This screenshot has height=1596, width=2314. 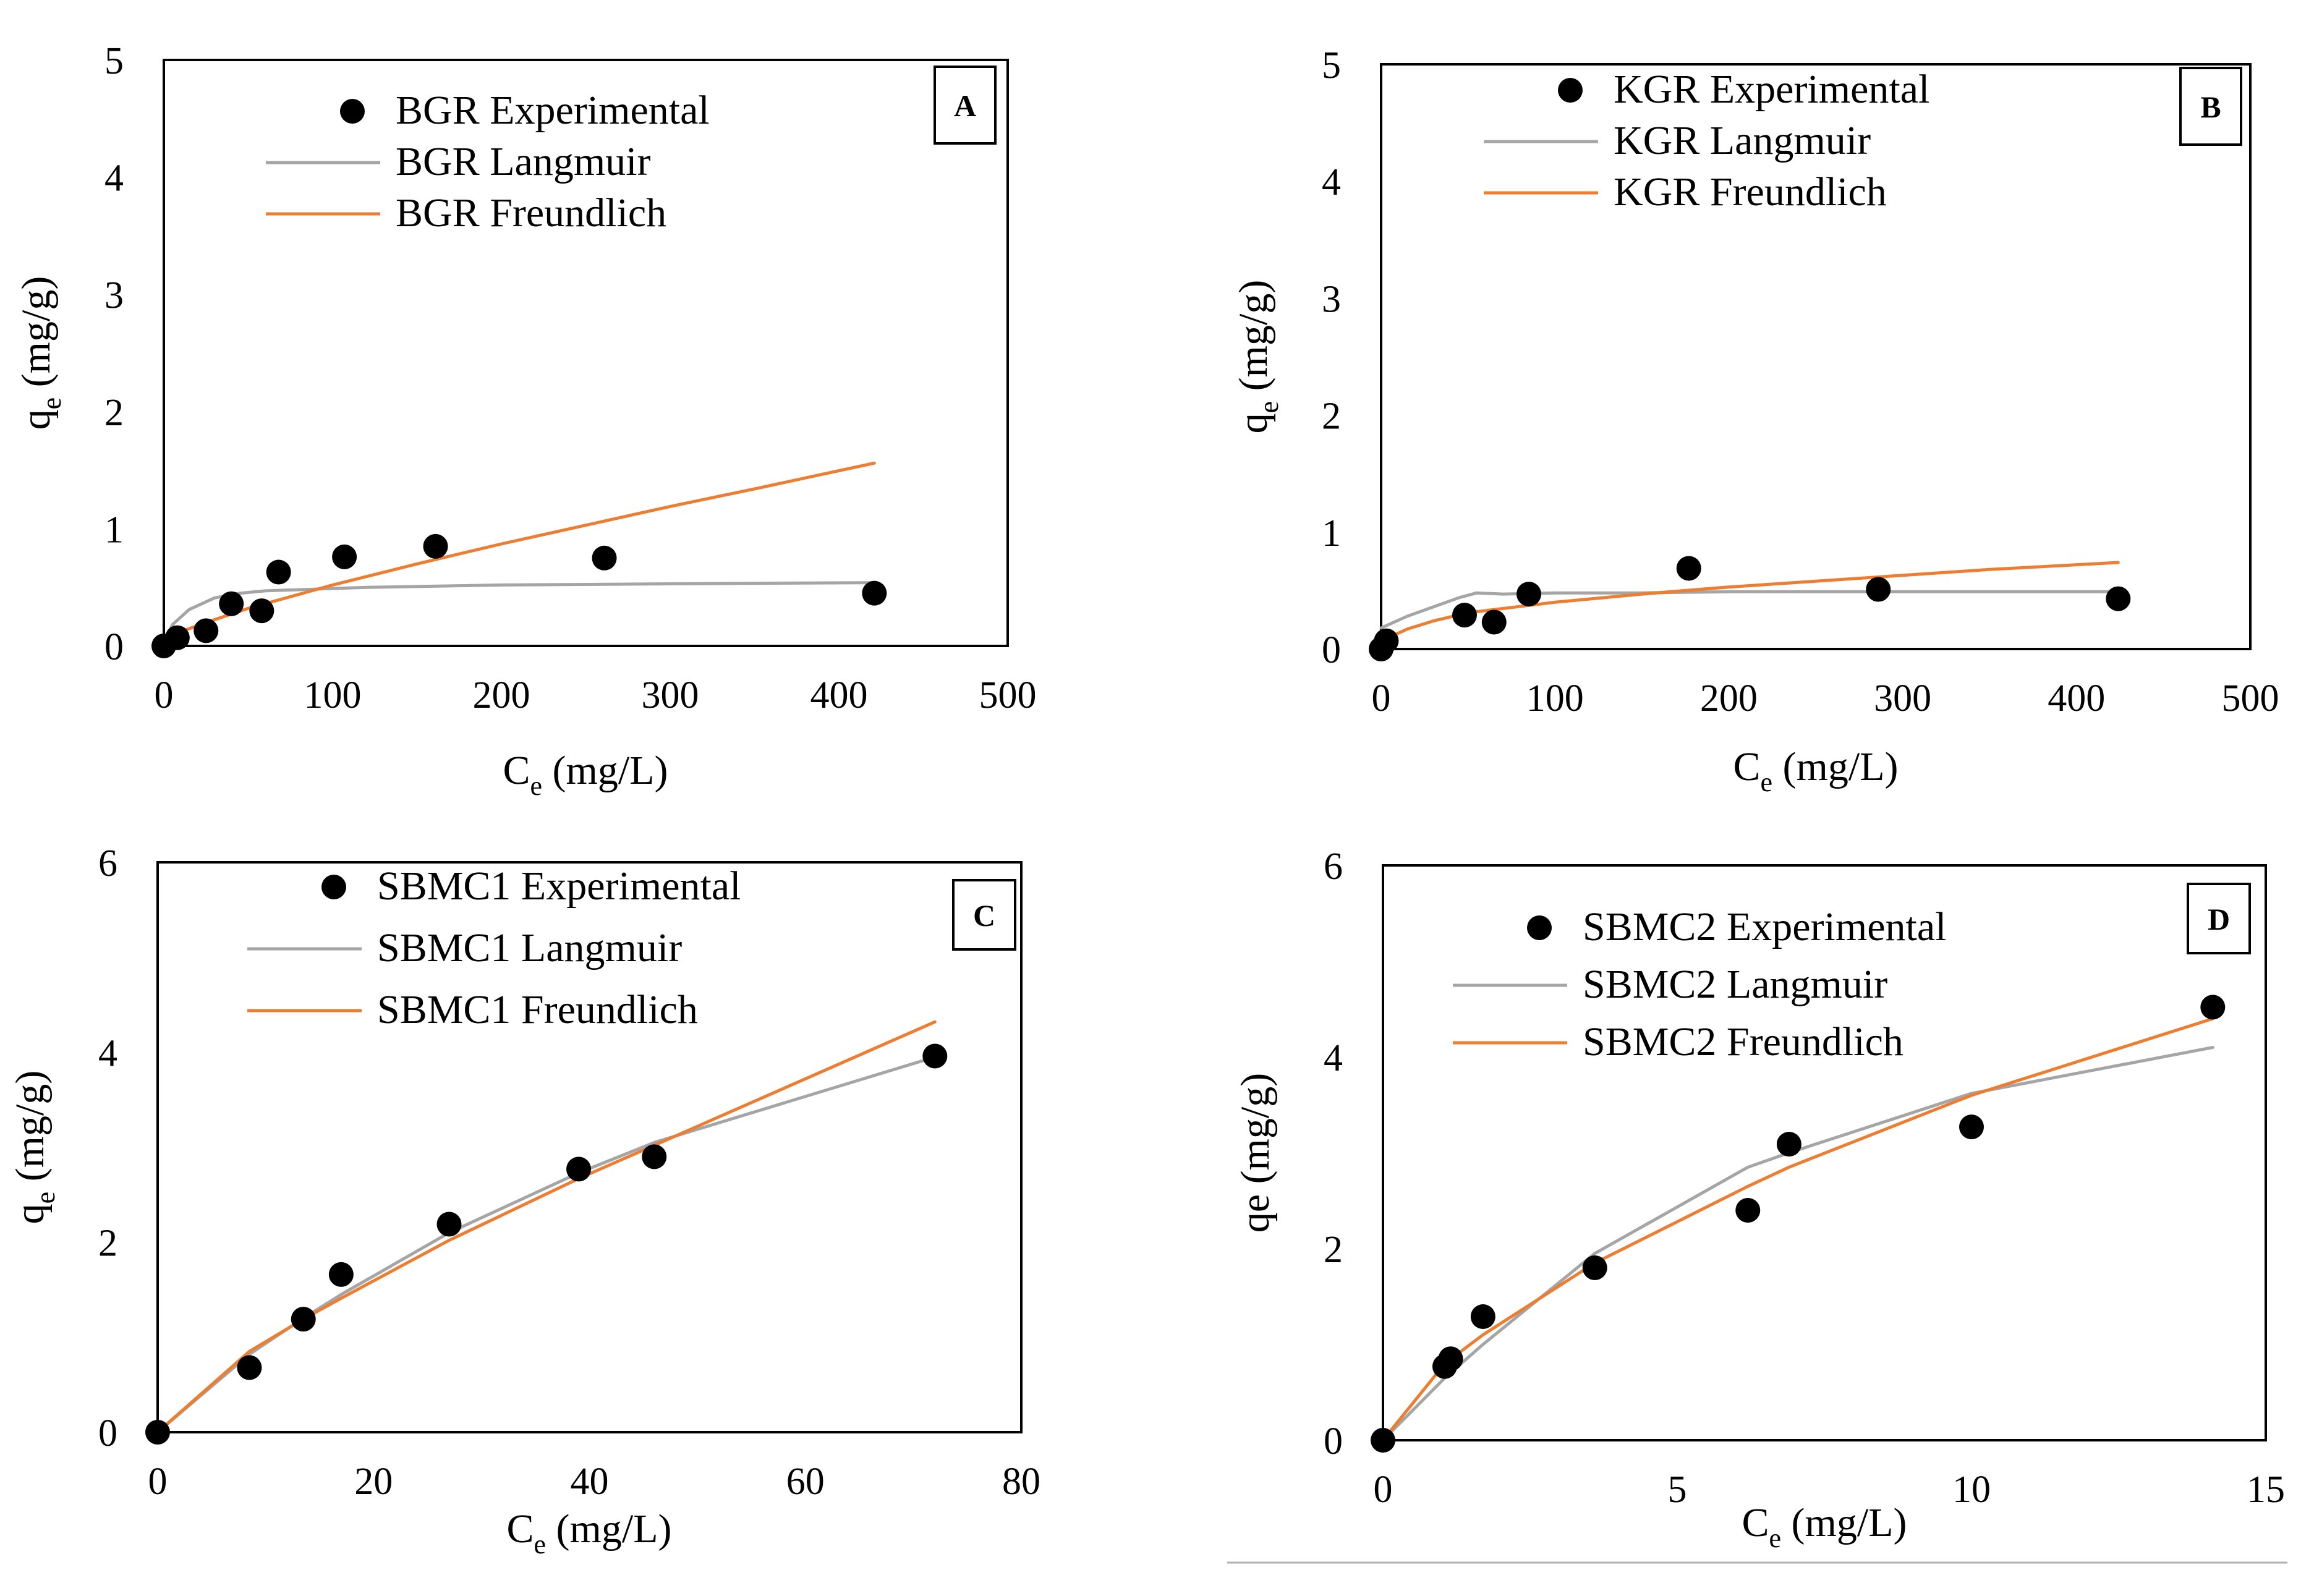 I want to click on kgr-freundlich-line, so click(x=1750, y=602).